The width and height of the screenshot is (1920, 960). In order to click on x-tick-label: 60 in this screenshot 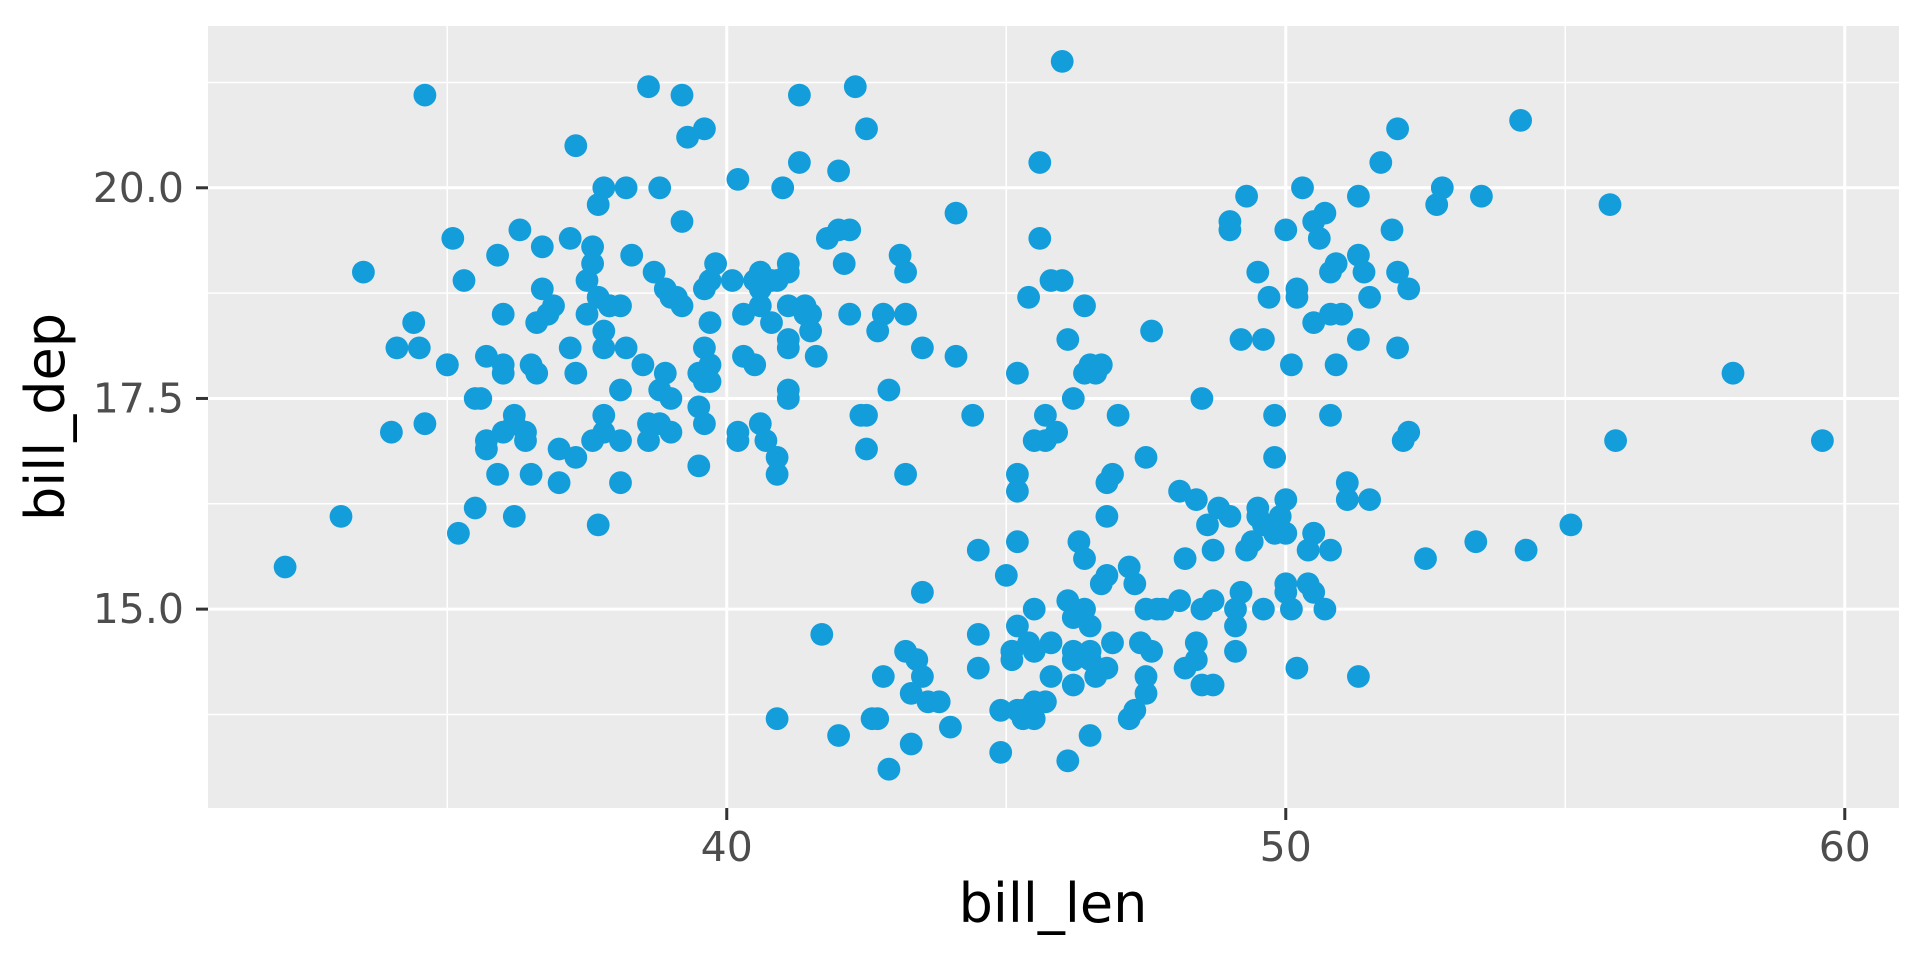, I will do `click(1845, 847)`.